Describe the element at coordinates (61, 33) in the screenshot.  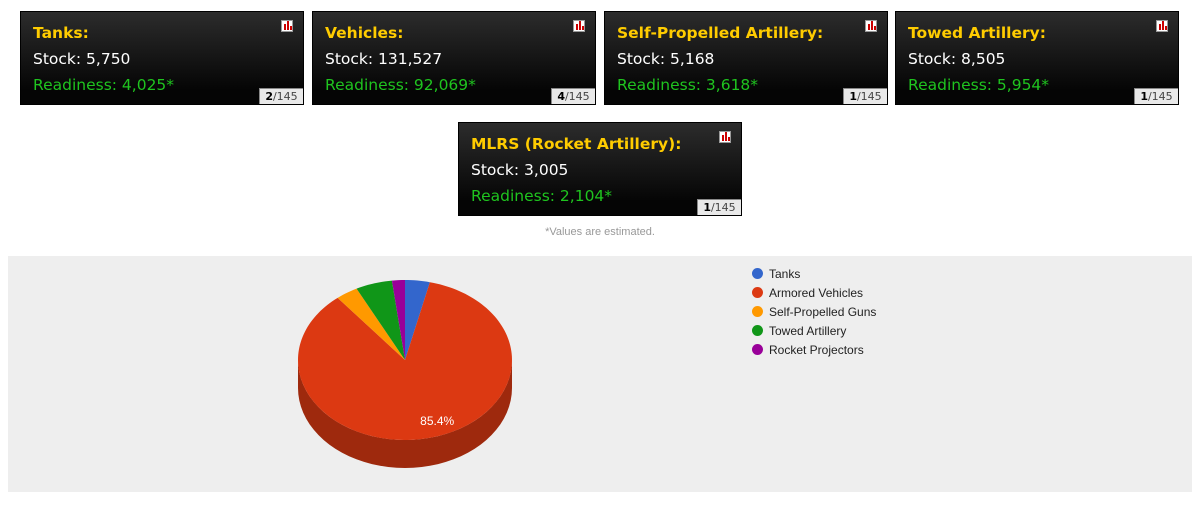
I see `card-title: Tanks:` at that location.